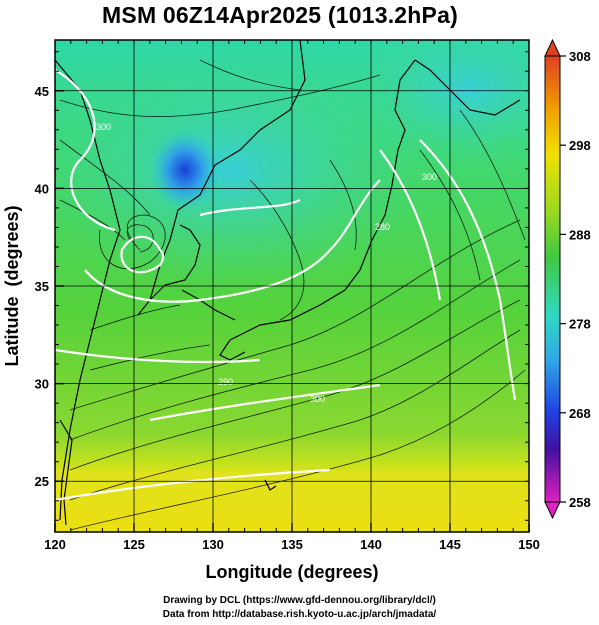 This screenshot has width=599, height=625. What do you see at coordinates (134, 544) in the screenshot?
I see `x-tick-label: 125` at bounding box center [134, 544].